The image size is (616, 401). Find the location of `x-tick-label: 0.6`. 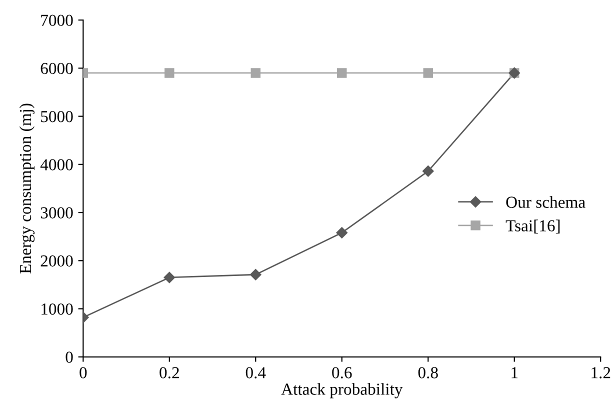

x-tick-label: 0.6 is located at coordinates (342, 372).